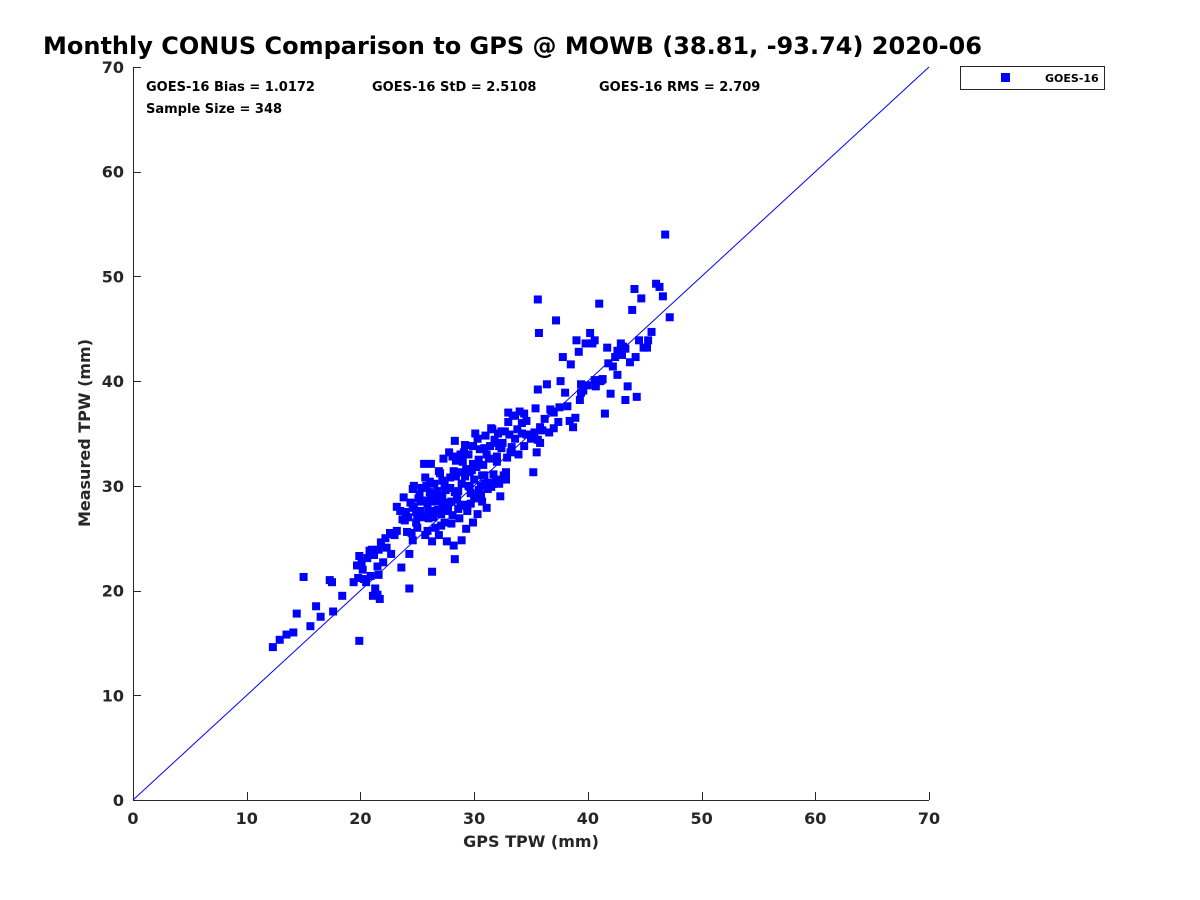 The width and height of the screenshot is (1200, 900). I want to click on x-tick-label: 20, so click(360, 818).